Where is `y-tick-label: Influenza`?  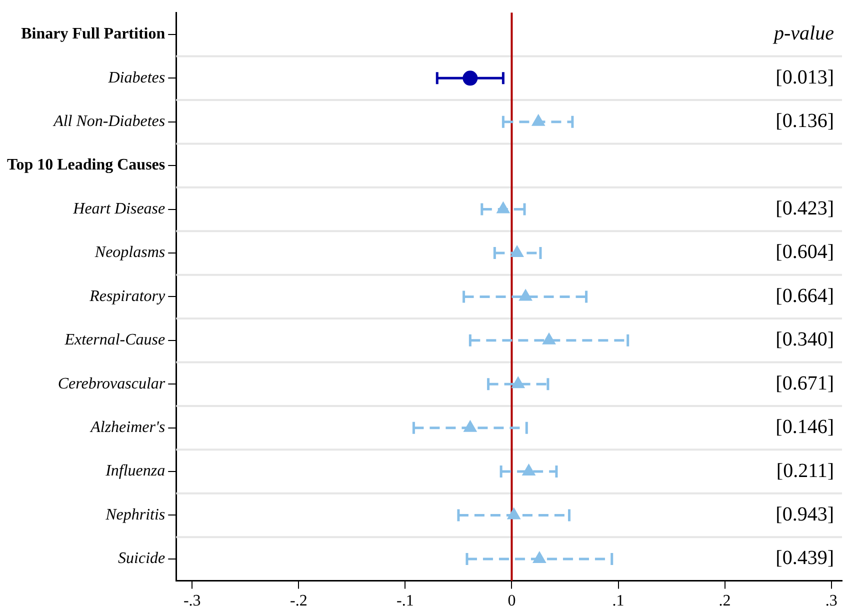
y-tick-label: Influenza is located at coordinates (135, 471).